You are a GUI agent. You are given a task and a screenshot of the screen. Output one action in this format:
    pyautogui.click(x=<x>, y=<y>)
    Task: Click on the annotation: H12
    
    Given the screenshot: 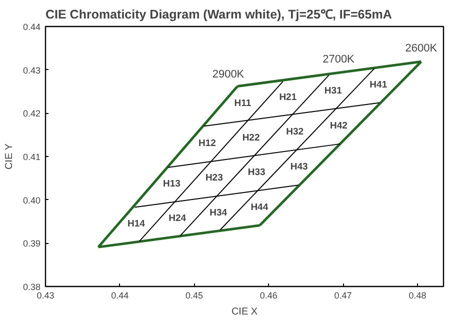 What is the action you would take?
    pyautogui.click(x=207, y=144)
    